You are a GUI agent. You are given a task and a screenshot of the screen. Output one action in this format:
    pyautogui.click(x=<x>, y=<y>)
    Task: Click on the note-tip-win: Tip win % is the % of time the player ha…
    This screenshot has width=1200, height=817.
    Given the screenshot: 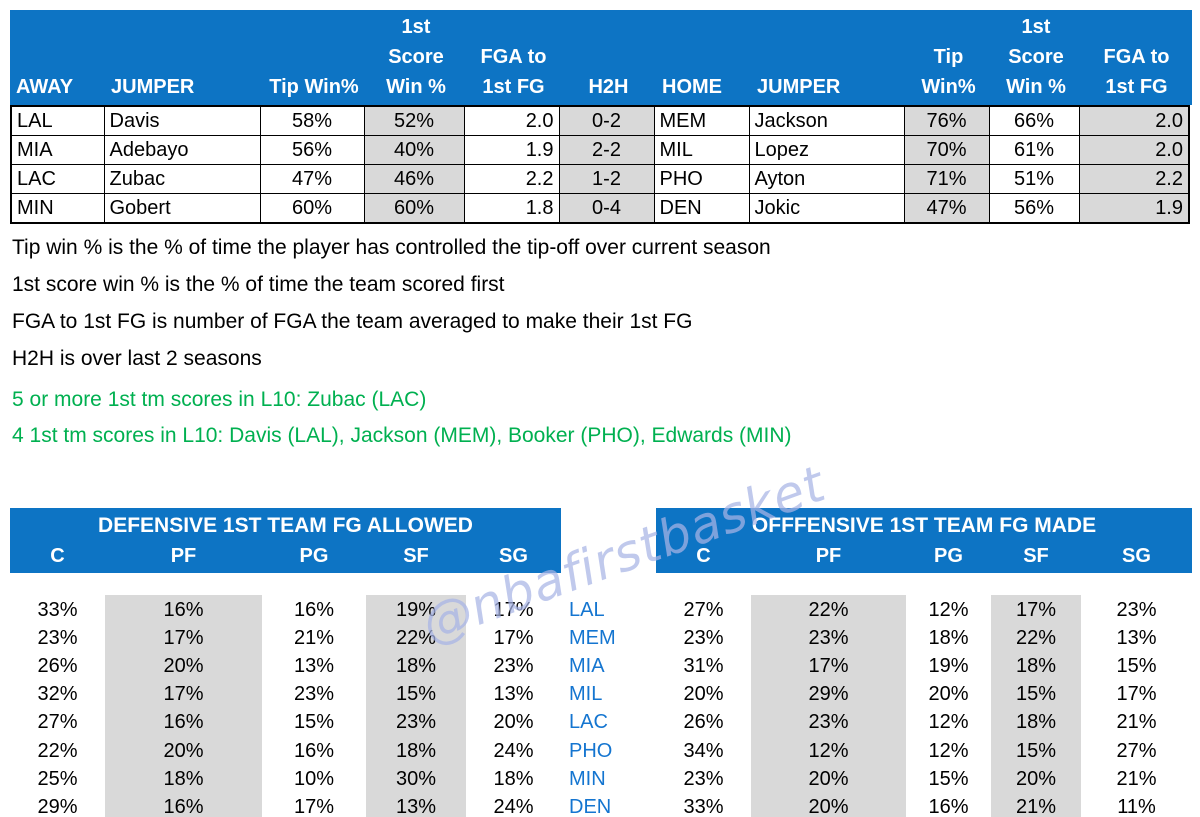 What is the action you would take?
    pyautogui.click(x=391, y=247)
    